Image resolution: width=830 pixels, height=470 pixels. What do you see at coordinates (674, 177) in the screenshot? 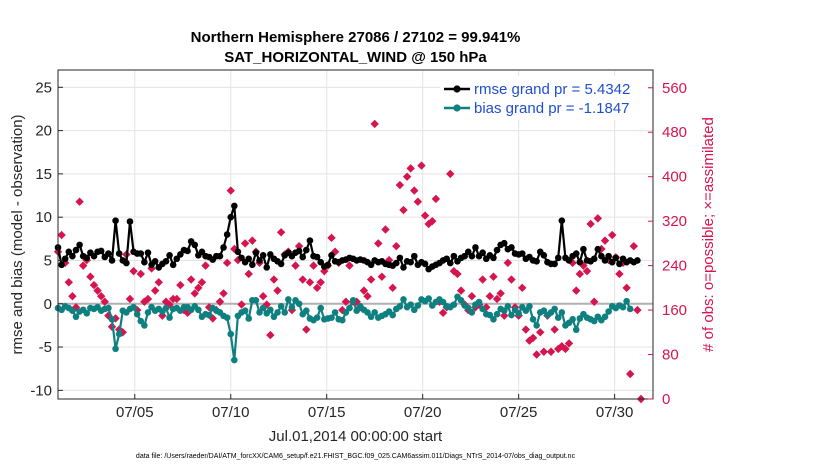
I see `y-right-tick-label: 400` at bounding box center [674, 177].